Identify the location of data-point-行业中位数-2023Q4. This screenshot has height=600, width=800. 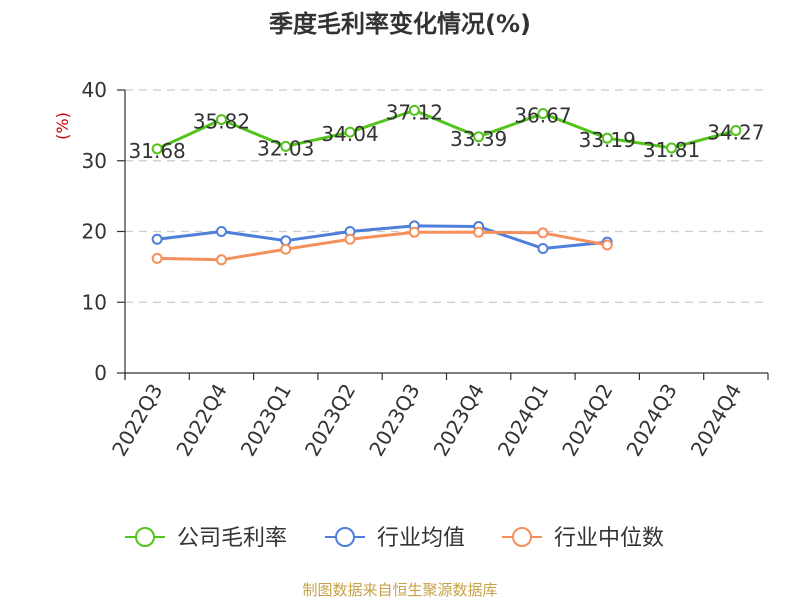
(479, 232).